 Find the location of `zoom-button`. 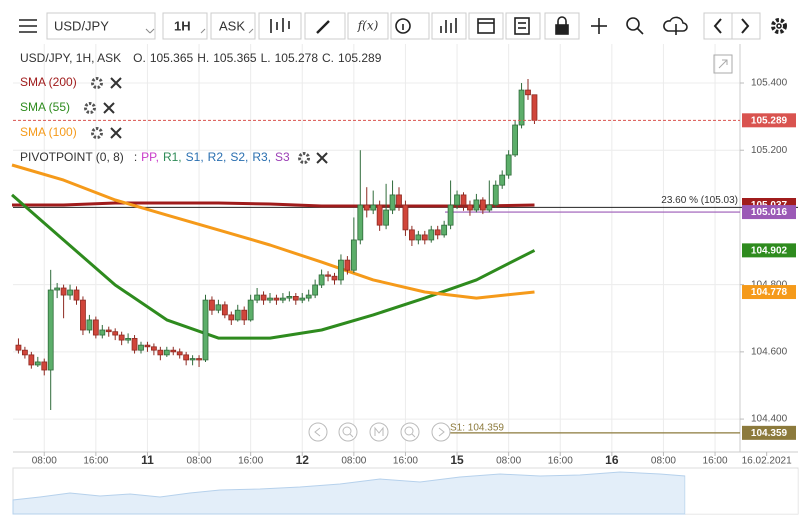

zoom-button is located at coordinates (635, 26).